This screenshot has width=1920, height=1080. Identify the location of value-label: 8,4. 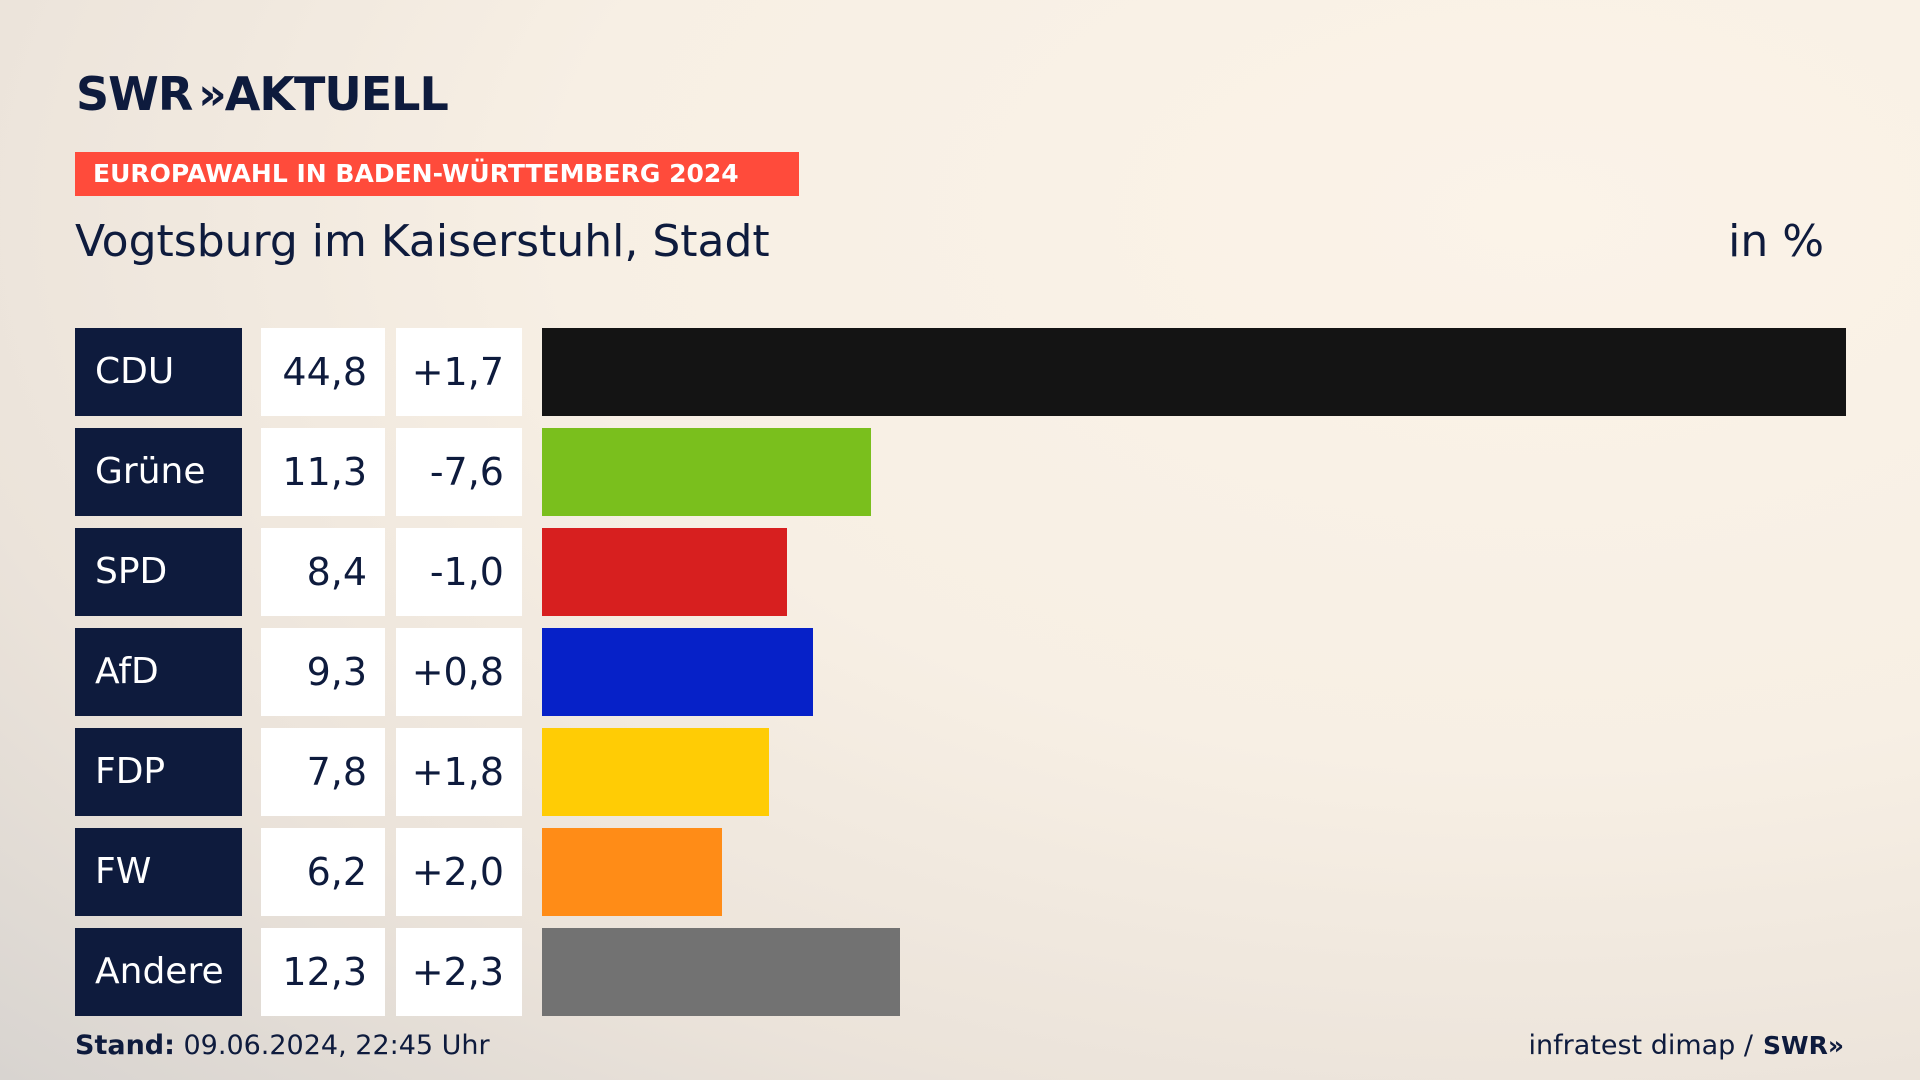
(323, 572).